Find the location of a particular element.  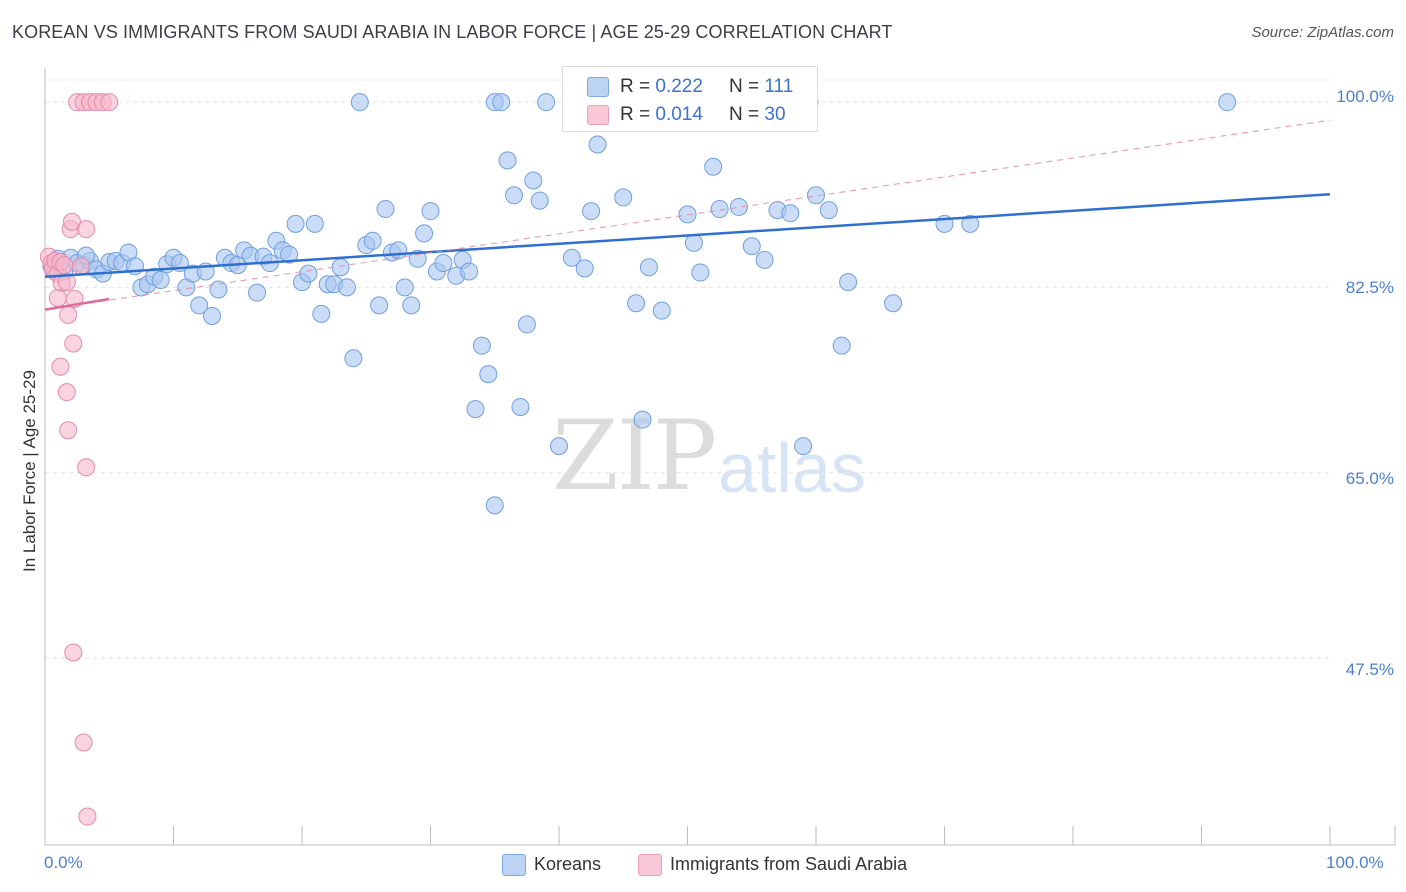

legend-swatch-koreans-bottom is located at coordinates (514, 865).